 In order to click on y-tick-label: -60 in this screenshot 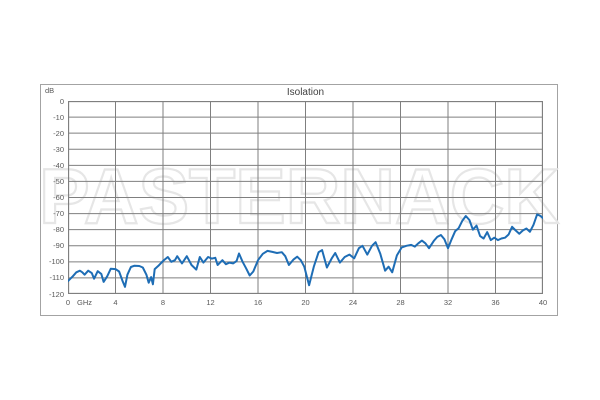, I will do `click(58, 197)`.